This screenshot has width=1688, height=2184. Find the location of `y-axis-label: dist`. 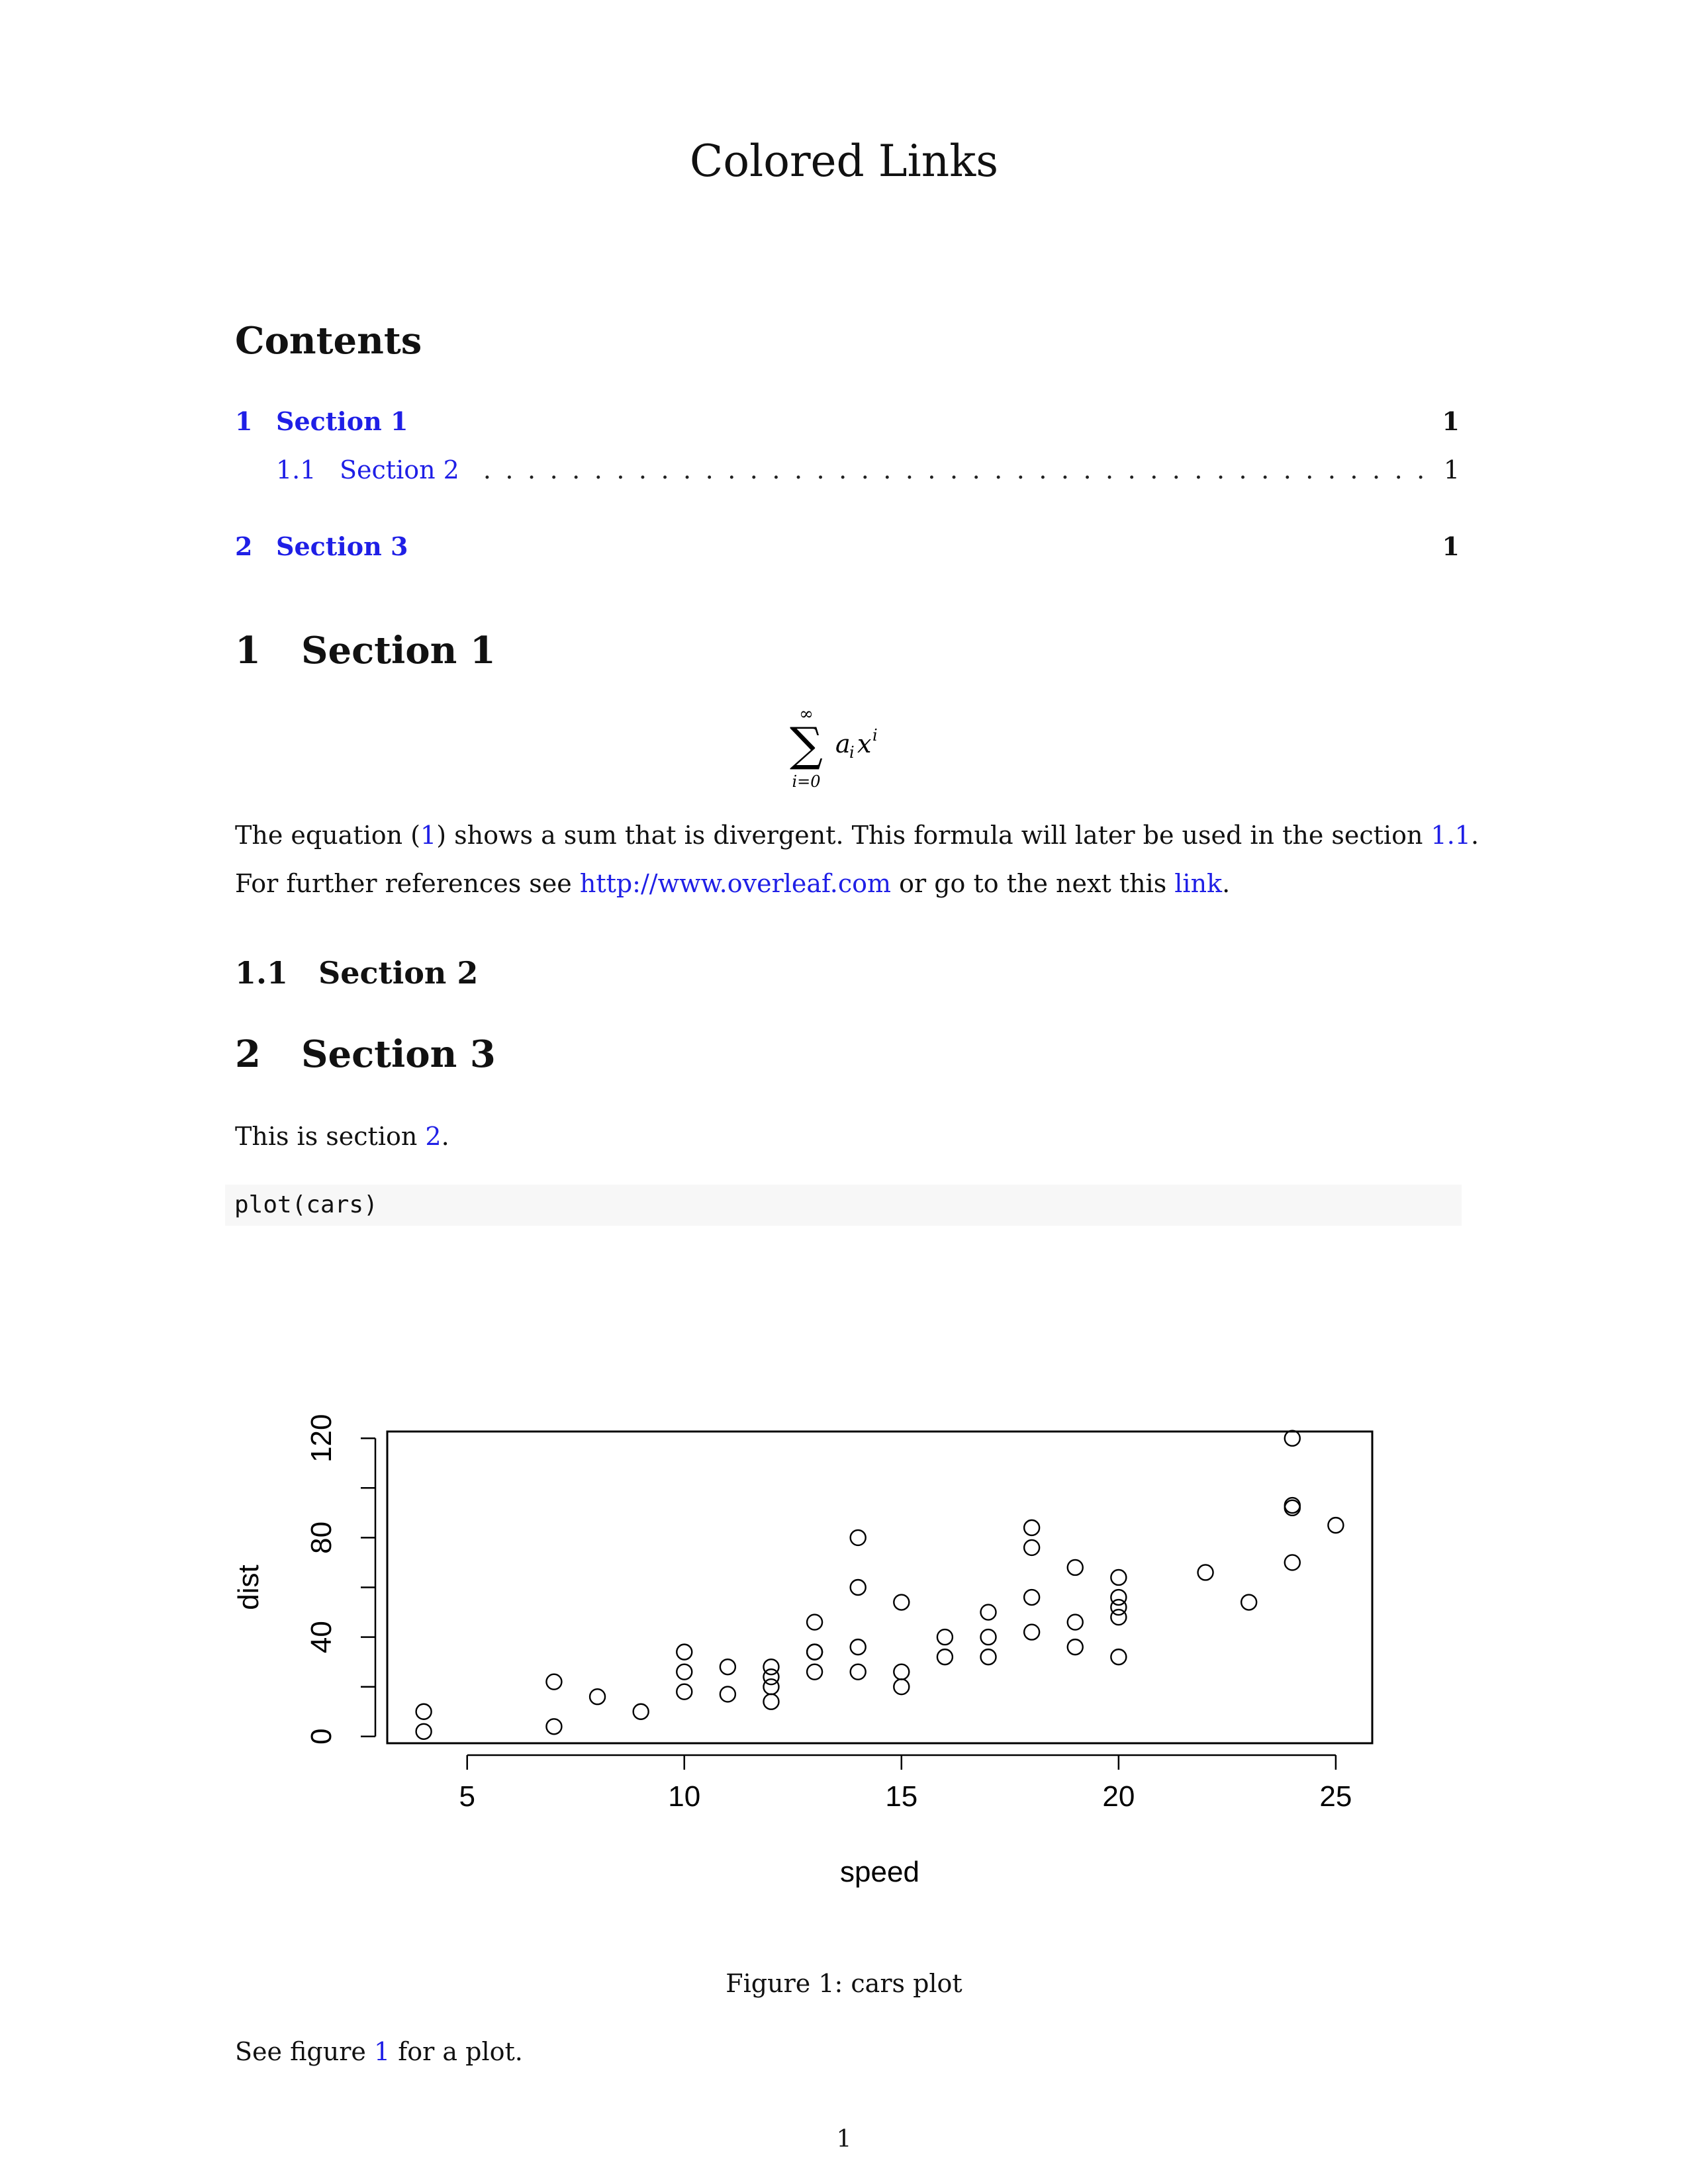

y-axis-label: dist is located at coordinates (248, 1587).